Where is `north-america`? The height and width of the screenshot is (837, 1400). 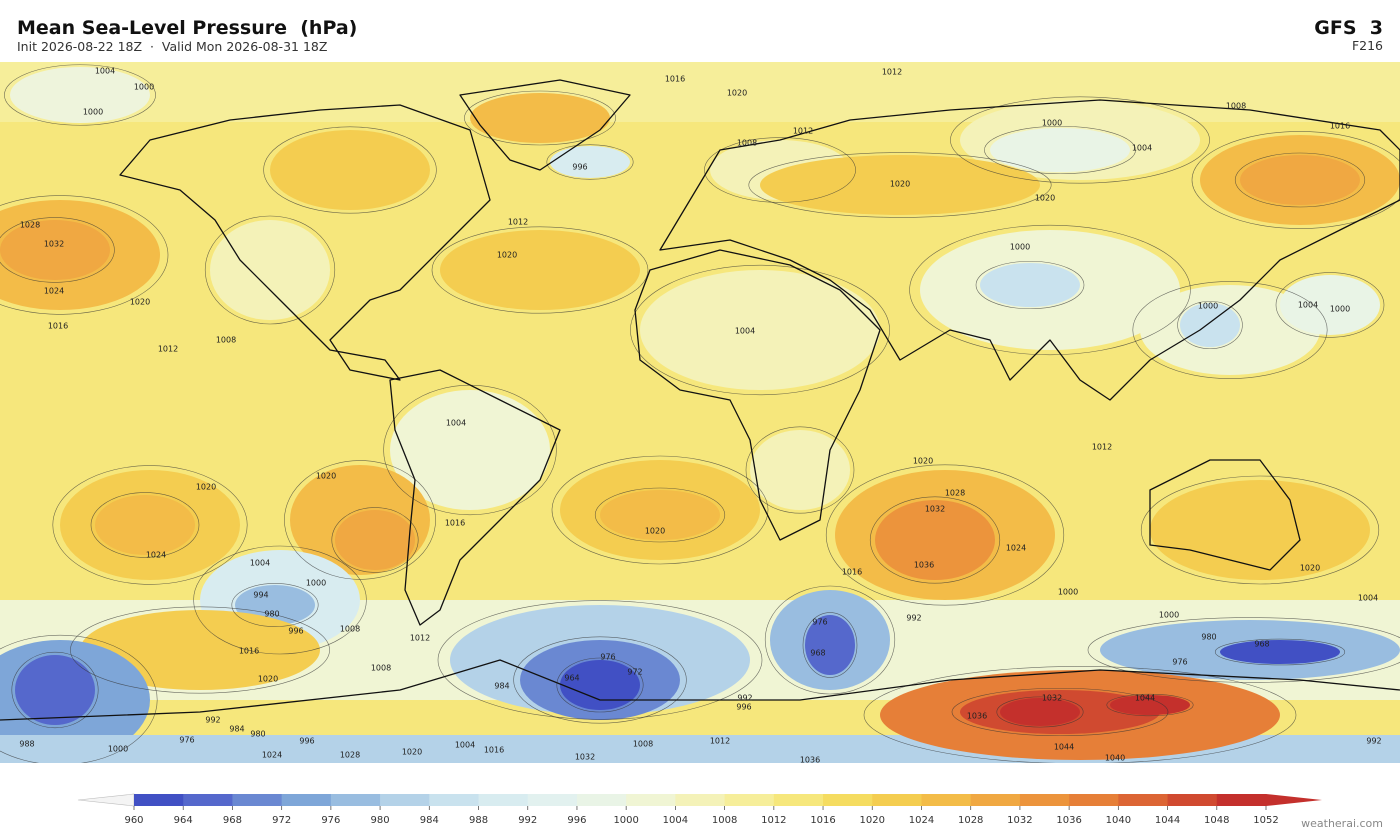 north-america is located at coordinates (305, 242).